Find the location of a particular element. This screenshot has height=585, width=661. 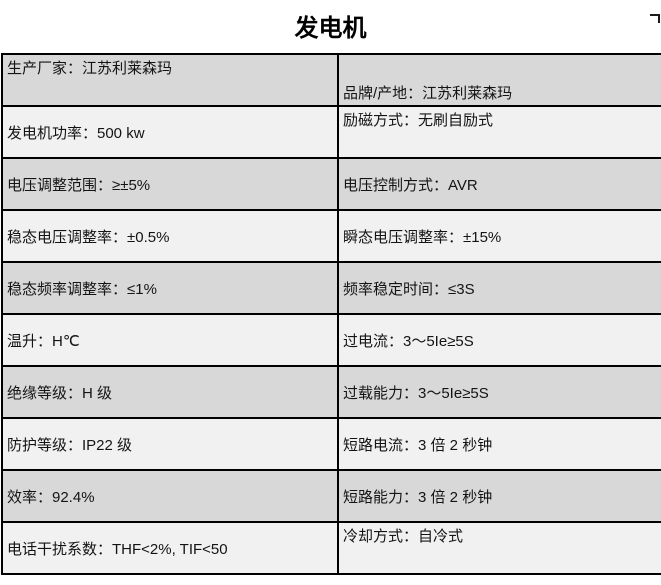

table-row: 效率：92.4% 短路能力：3 倍 2 秒钟 is located at coordinates (331, 496).